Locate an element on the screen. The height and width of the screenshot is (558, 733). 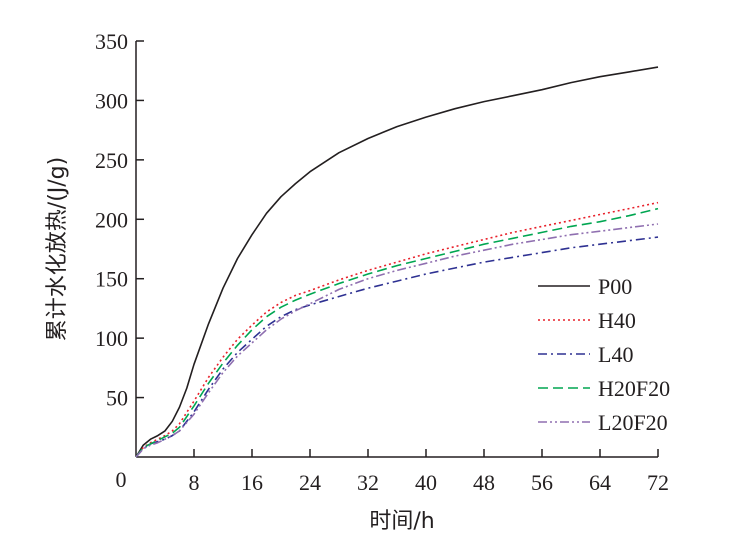
origin-tick-label: 0 is located at coordinates (121, 479).